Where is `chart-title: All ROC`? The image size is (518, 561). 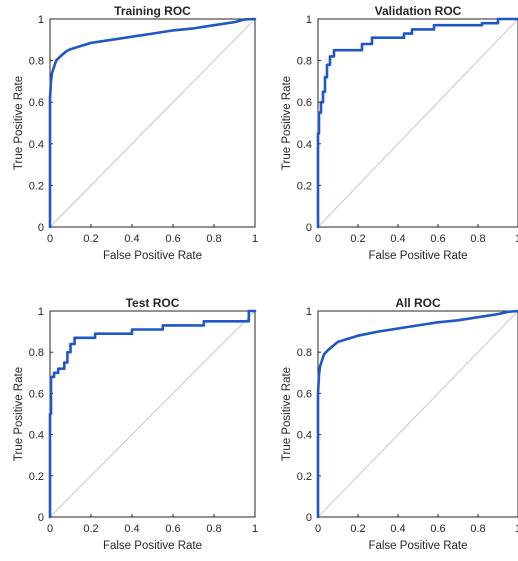
chart-title: All ROC is located at coordinates (418, 303).